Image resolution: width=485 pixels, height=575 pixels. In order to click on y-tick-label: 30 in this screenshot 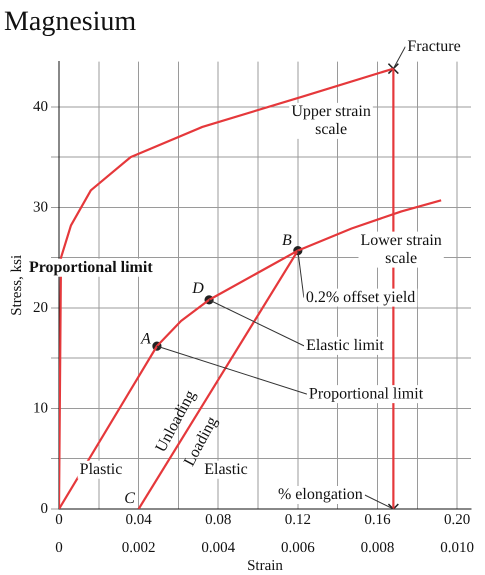, I will do `click(40, 207)`.